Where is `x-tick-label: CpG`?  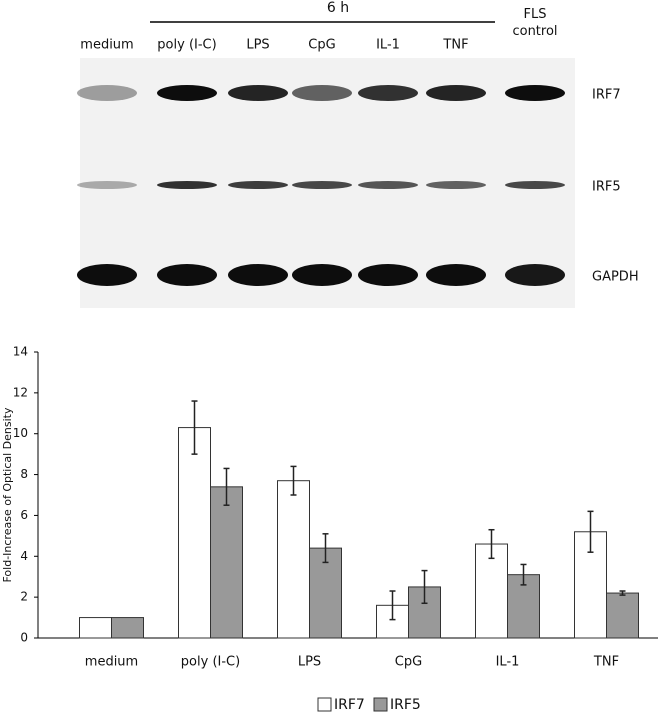 x-tick-label: CpG is located at coordinates (408, 662).